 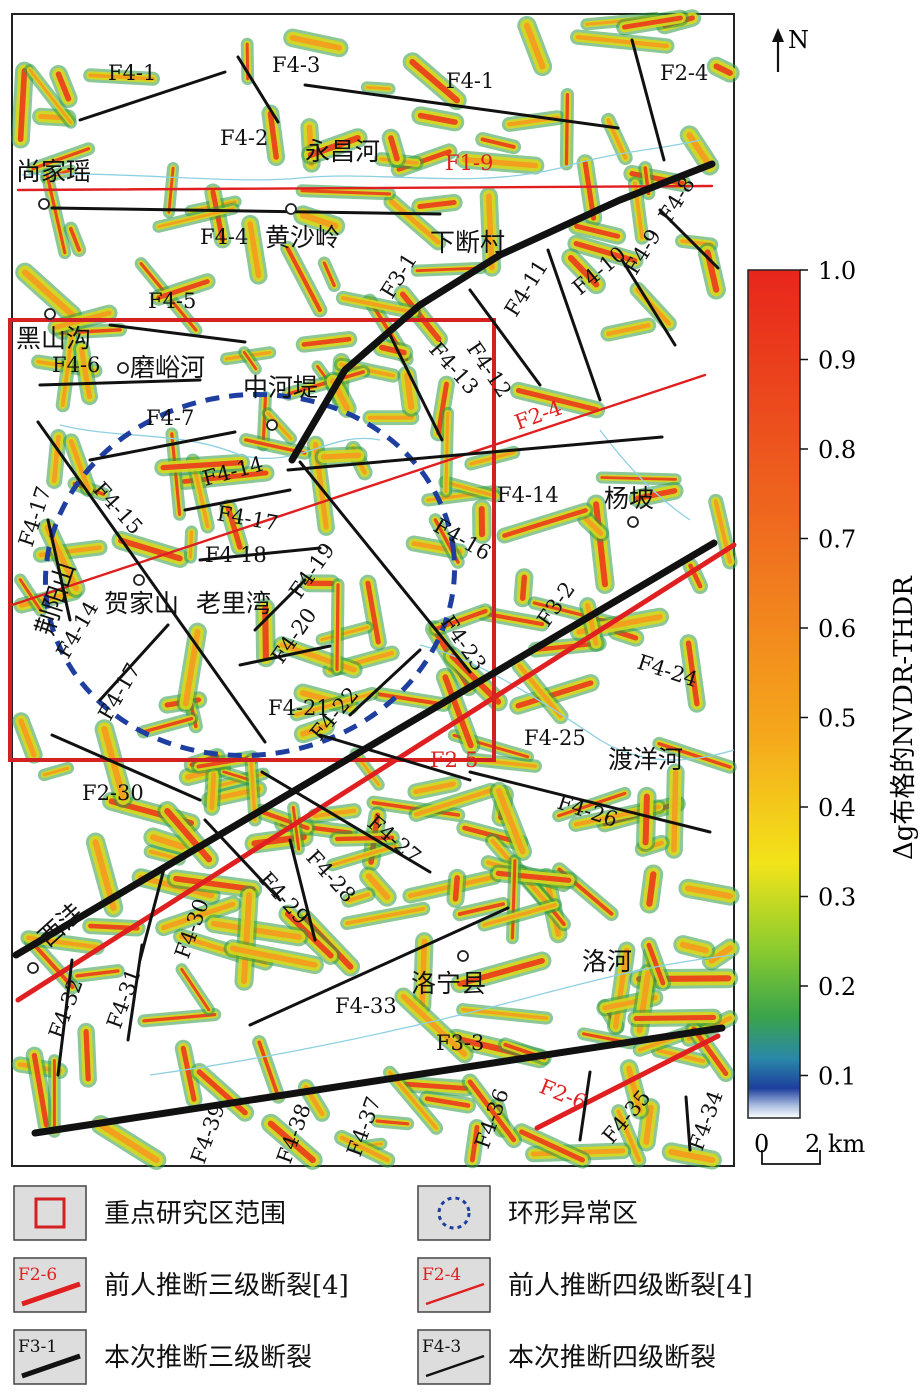 What do you see at coordinates (33, 968) in the screenshot?
I see `town-marker-xiwa` at bounding box center [33, 968].